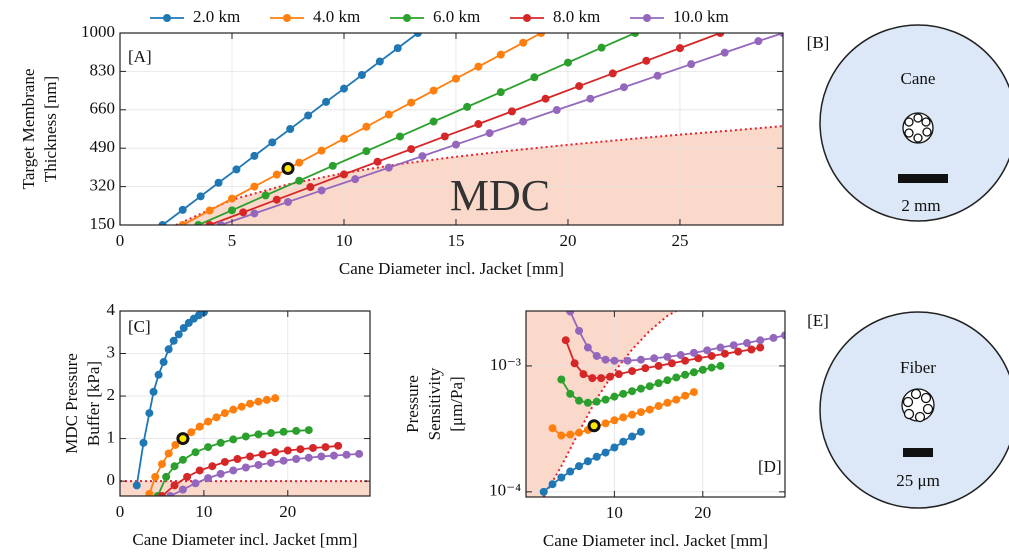  I want to click on y-tick-label: 1, so click(111, 436).